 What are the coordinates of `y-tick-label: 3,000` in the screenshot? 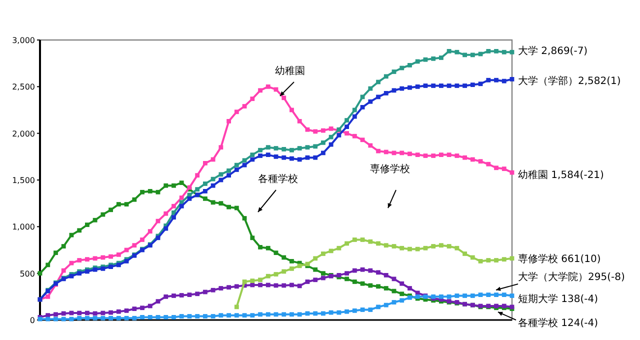 It's located at (23, 40).